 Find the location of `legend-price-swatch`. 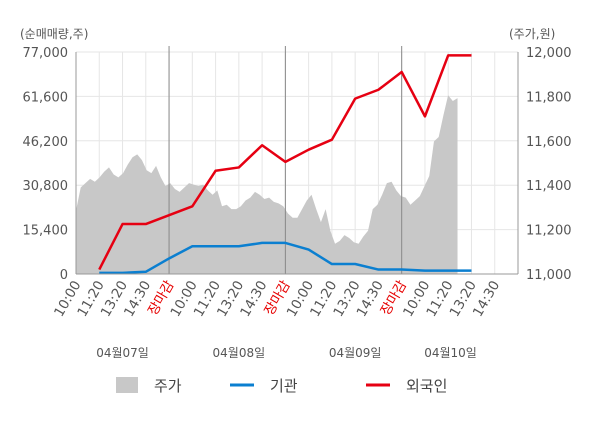

legend-price-swatch is located at coordinates (127, 385).